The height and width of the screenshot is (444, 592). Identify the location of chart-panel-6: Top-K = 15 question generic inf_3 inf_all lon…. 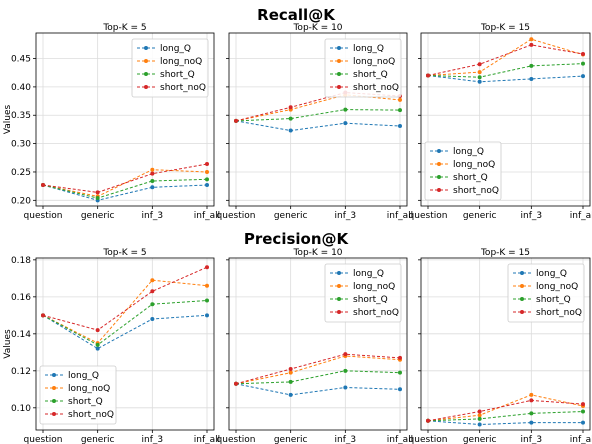
(500, 346).